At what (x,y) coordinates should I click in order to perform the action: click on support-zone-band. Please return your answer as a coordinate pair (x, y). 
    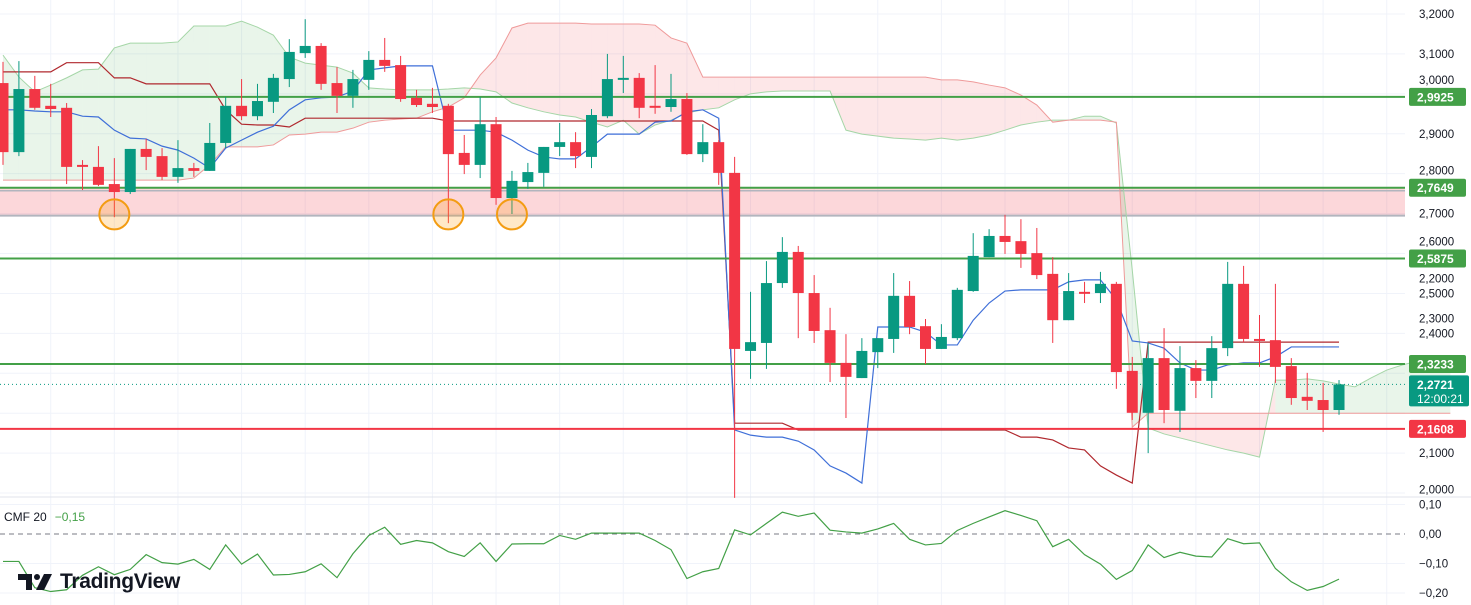
    Looking at the image, I should click on (702, 201).